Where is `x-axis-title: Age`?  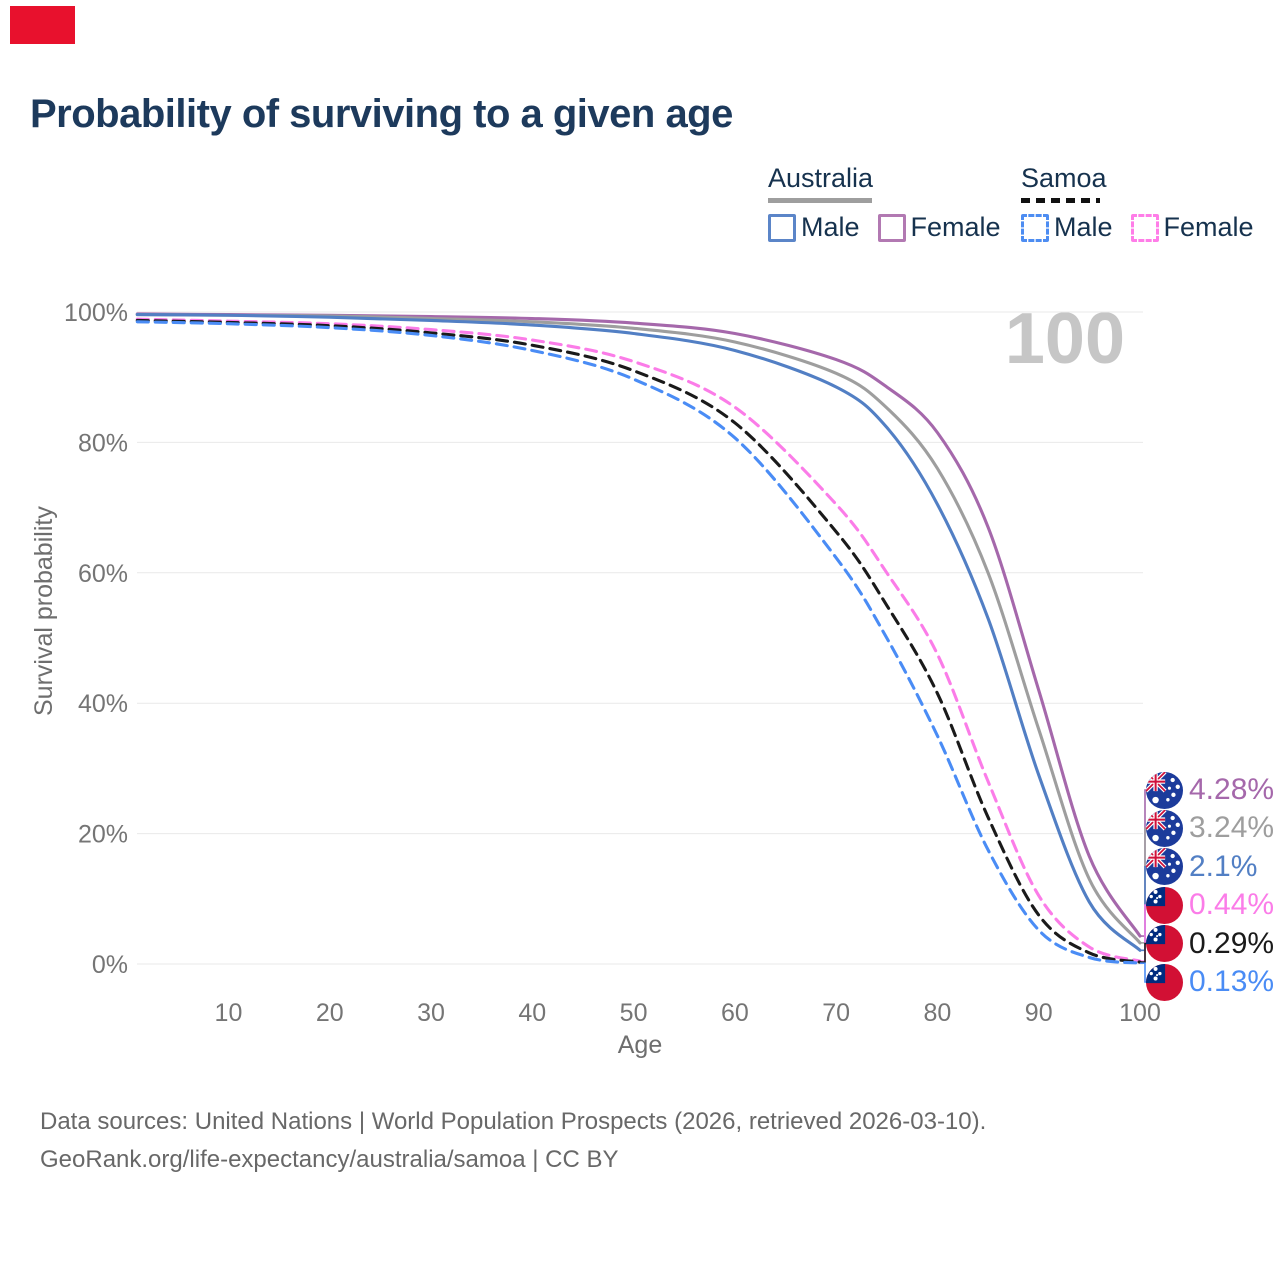 x-axis-title: Age is located at coordinates (640, 1045).